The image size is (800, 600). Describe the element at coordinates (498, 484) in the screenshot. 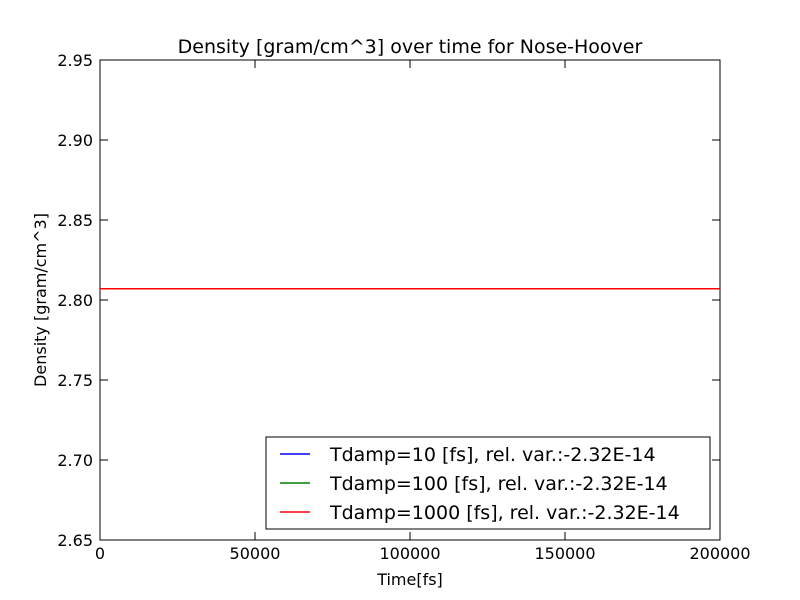

I see `legend-entry: Tdamp=100 [fs], rel. var.:-2.32E-14` at that location.